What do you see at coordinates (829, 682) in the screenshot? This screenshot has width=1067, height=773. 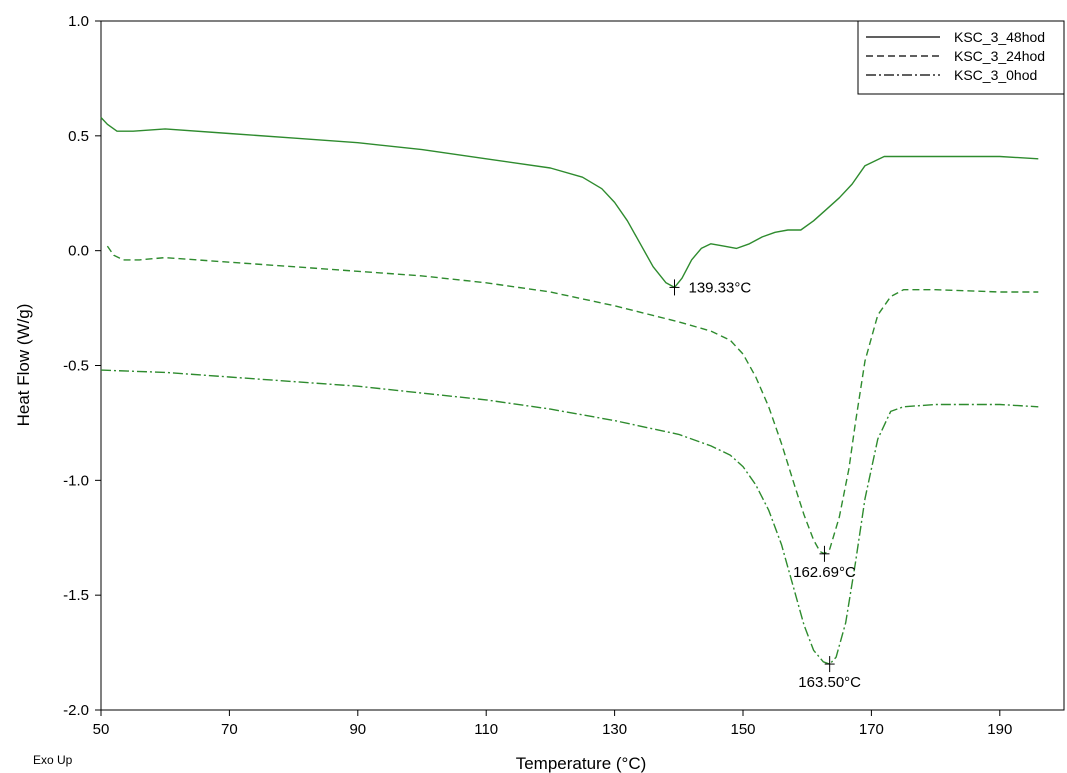 I see `peak-label: 163.50°C` at bounding box center [829, 682].